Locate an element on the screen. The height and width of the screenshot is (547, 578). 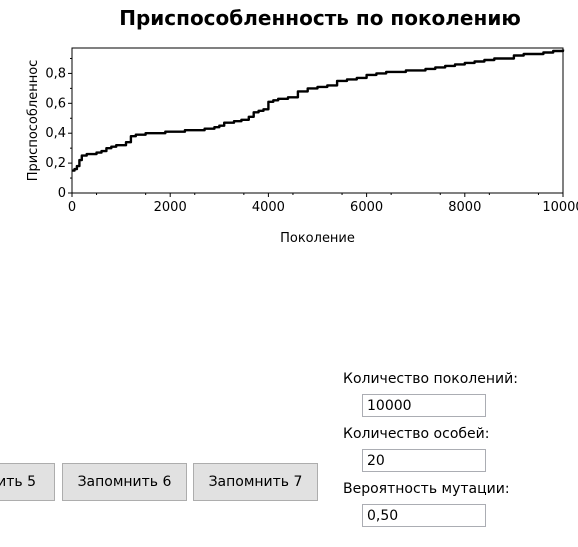
x-tick-label: 2000 is located at coordinates (170, 207).